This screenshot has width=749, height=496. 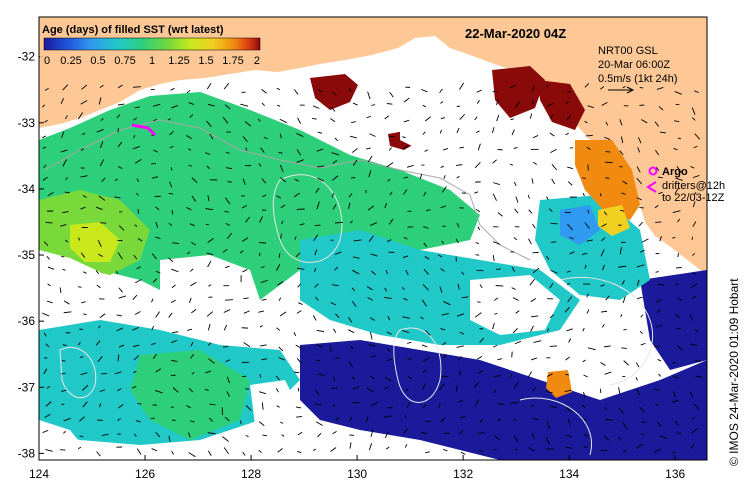 I want to click on y-tick-label: -32, so click(x=27, y=57).